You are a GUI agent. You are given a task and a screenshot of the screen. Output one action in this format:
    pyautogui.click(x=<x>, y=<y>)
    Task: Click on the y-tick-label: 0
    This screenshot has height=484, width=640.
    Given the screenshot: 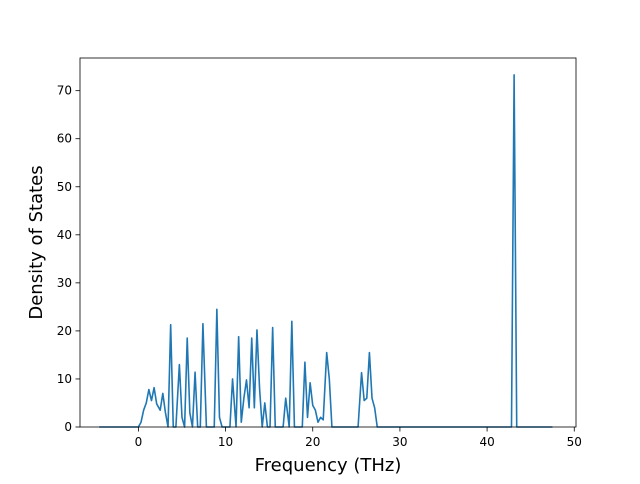 What is the action you would take?
    pyautogui.click(x=68, y=427)
    